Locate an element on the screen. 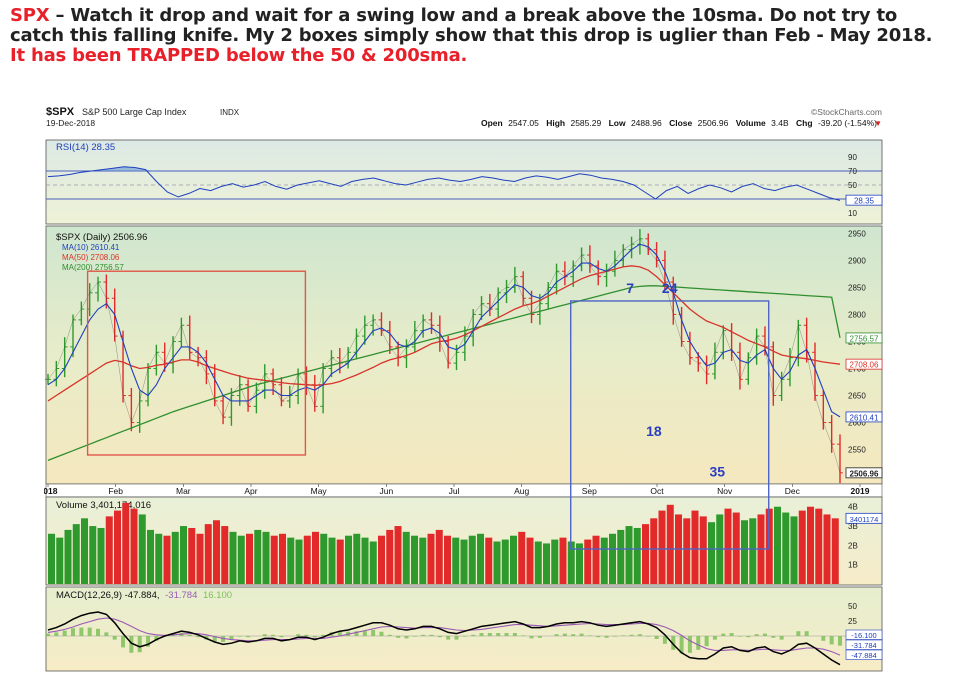 This screenshot has height=673, width=958. rsi-current-badge is located at coordinates (864, 200).